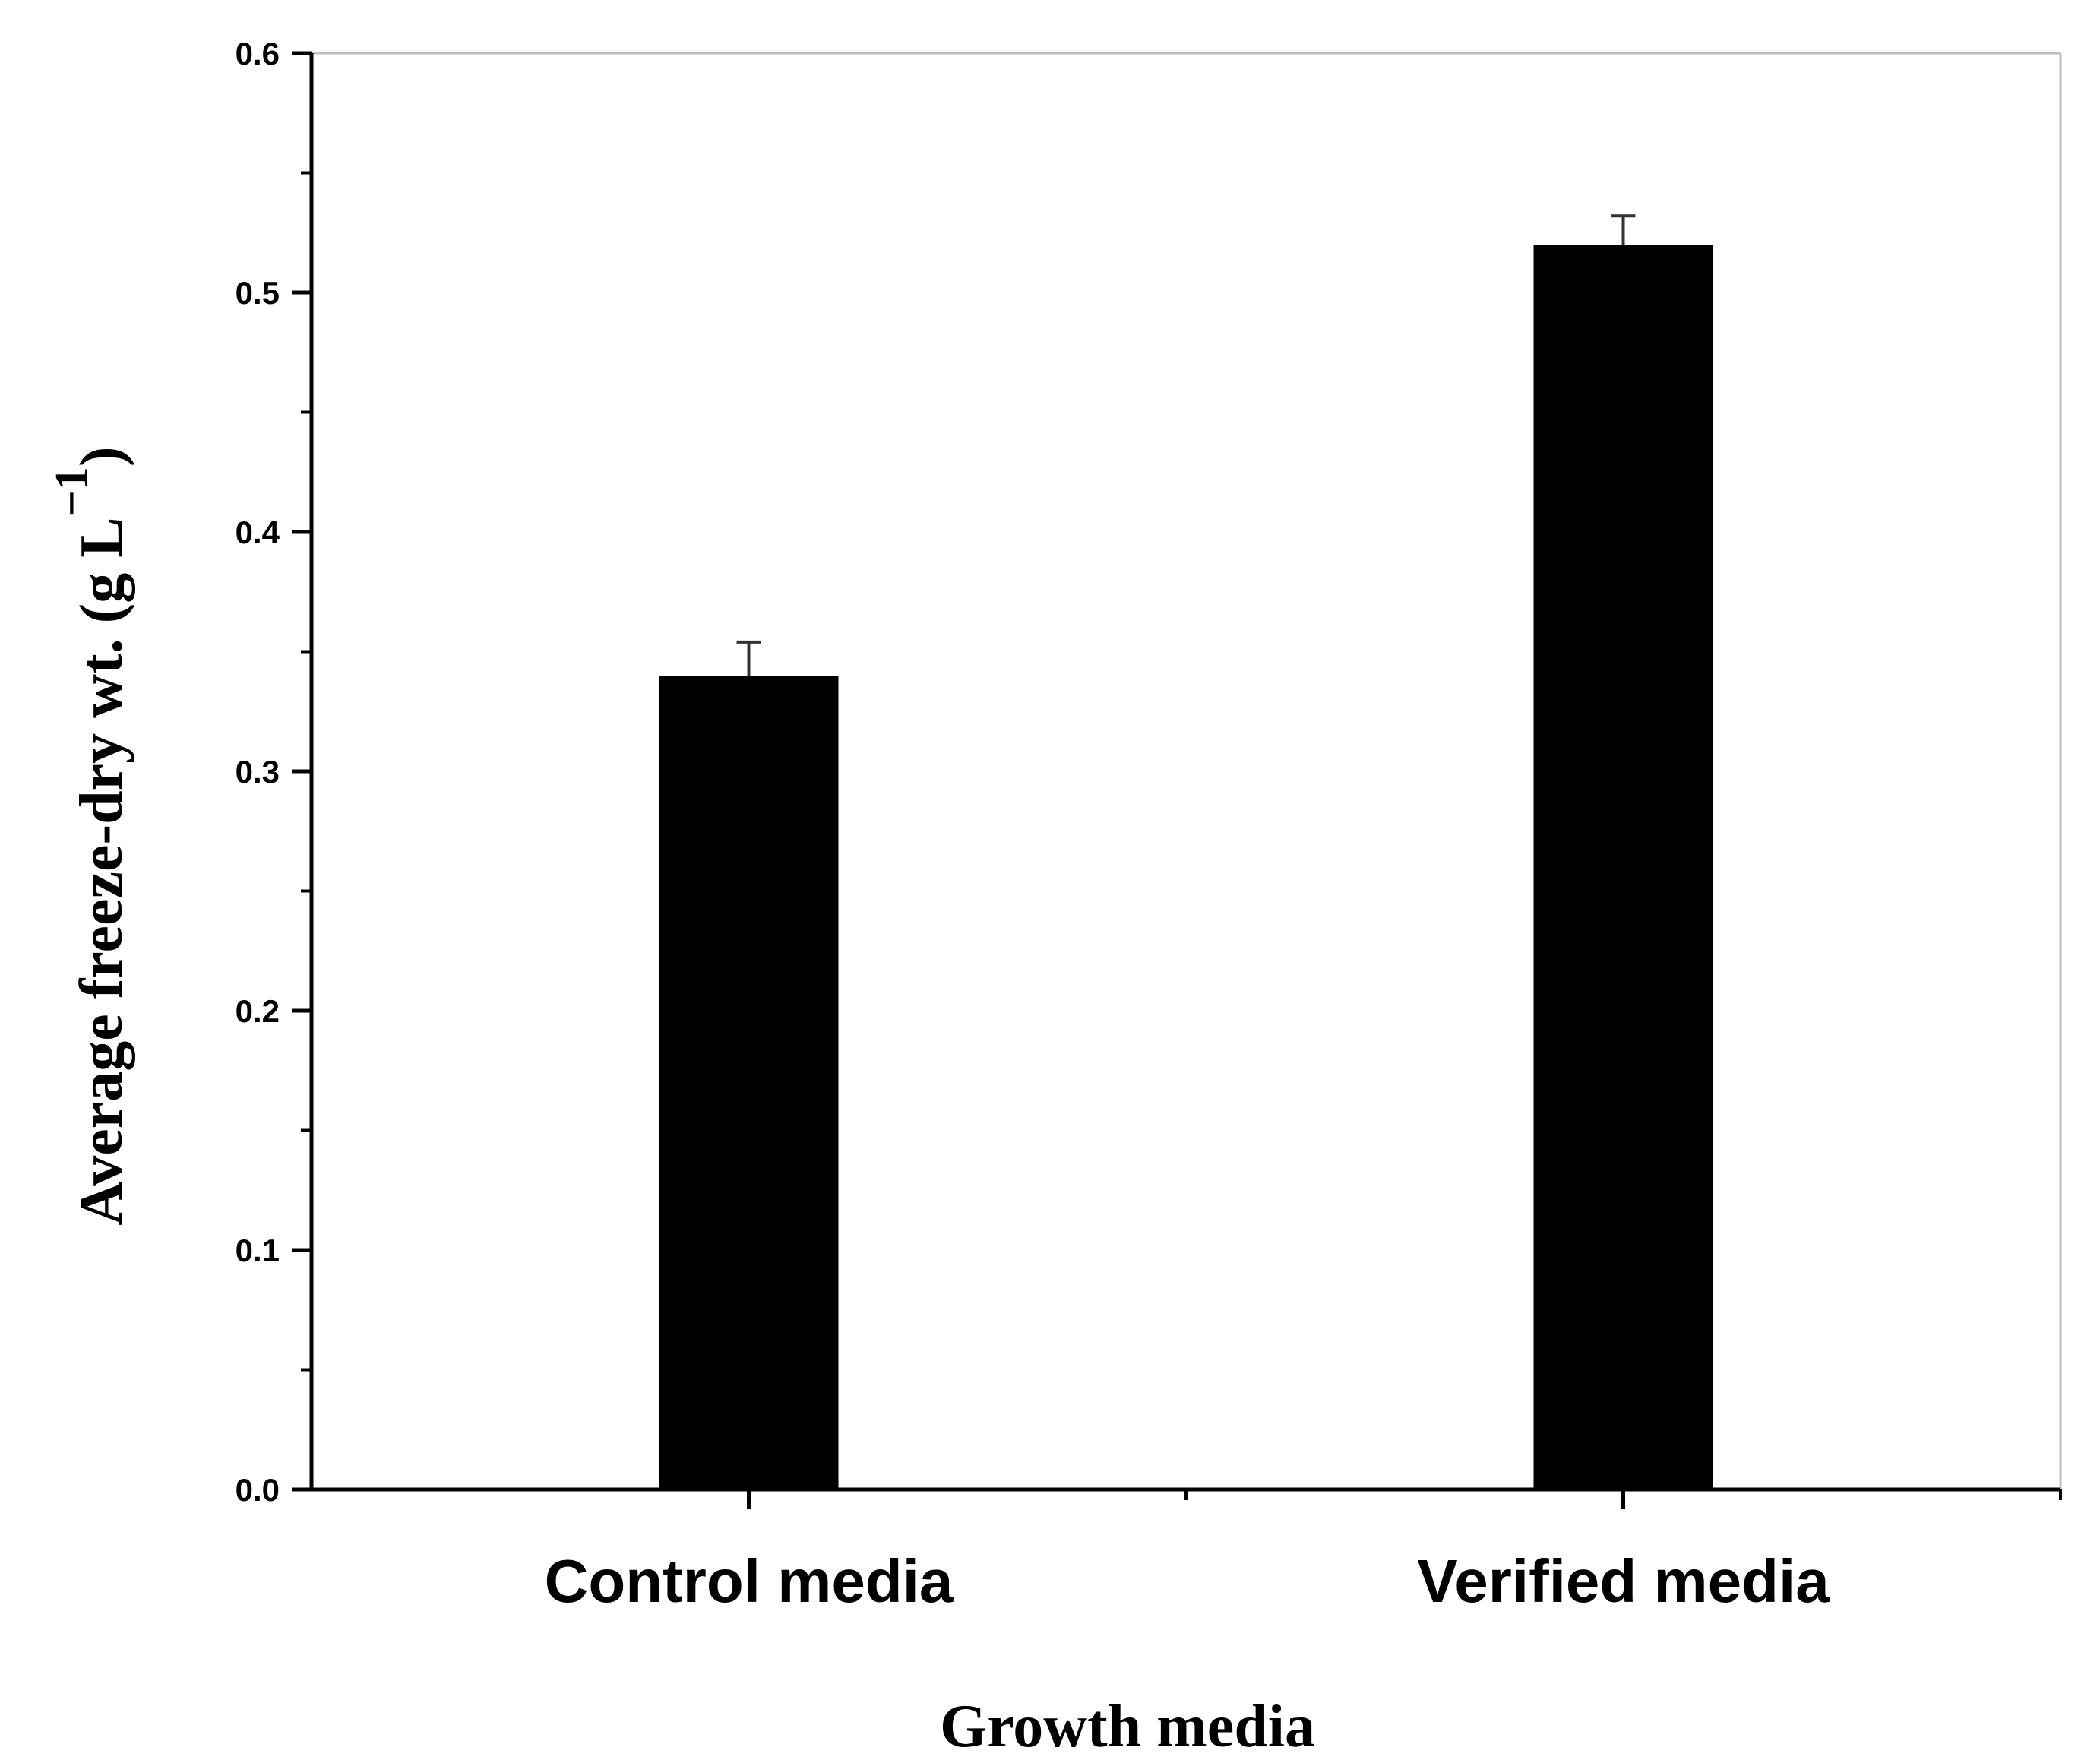 Image resolution: width=2100 pixels, height=1760 pixels. I want to click on y-tick-label: 0.2, so click(258, 1011).